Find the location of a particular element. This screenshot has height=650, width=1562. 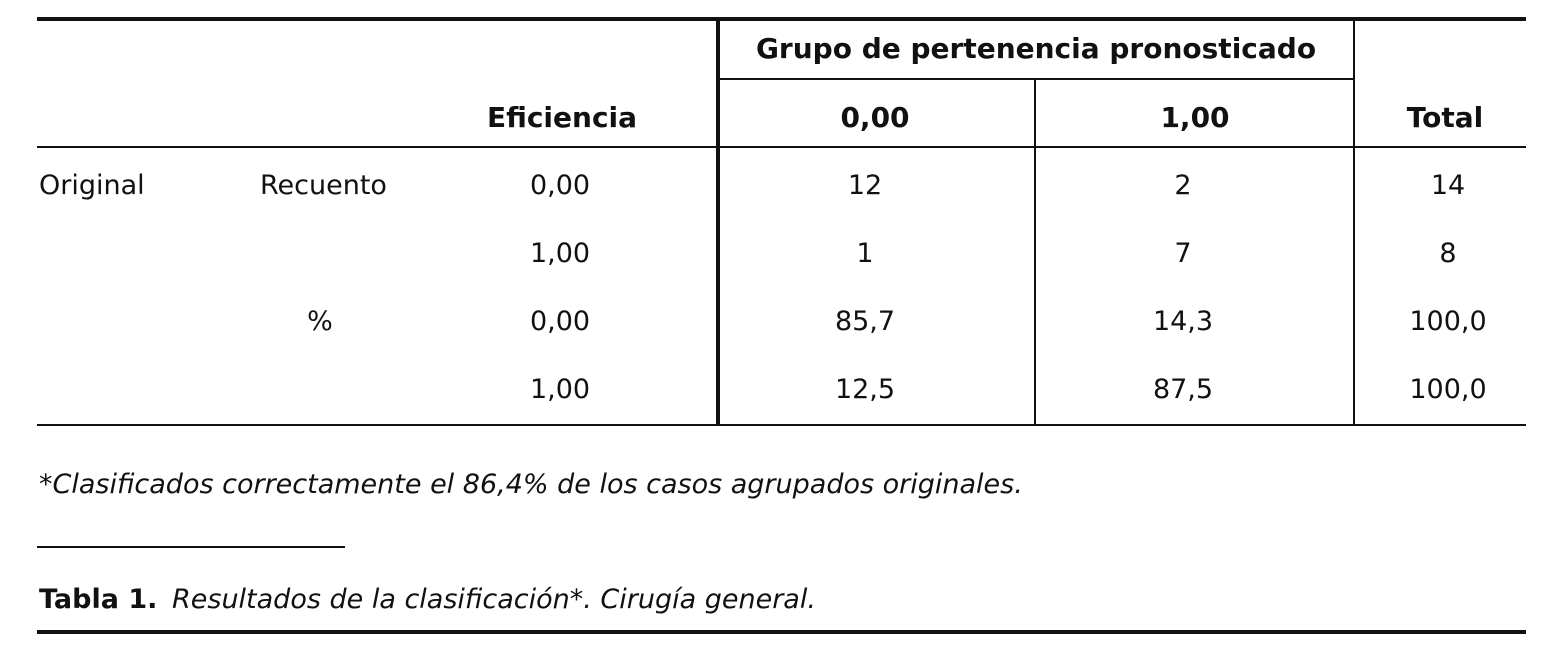

header-bottom-rule is located at coordinates (781, 147).